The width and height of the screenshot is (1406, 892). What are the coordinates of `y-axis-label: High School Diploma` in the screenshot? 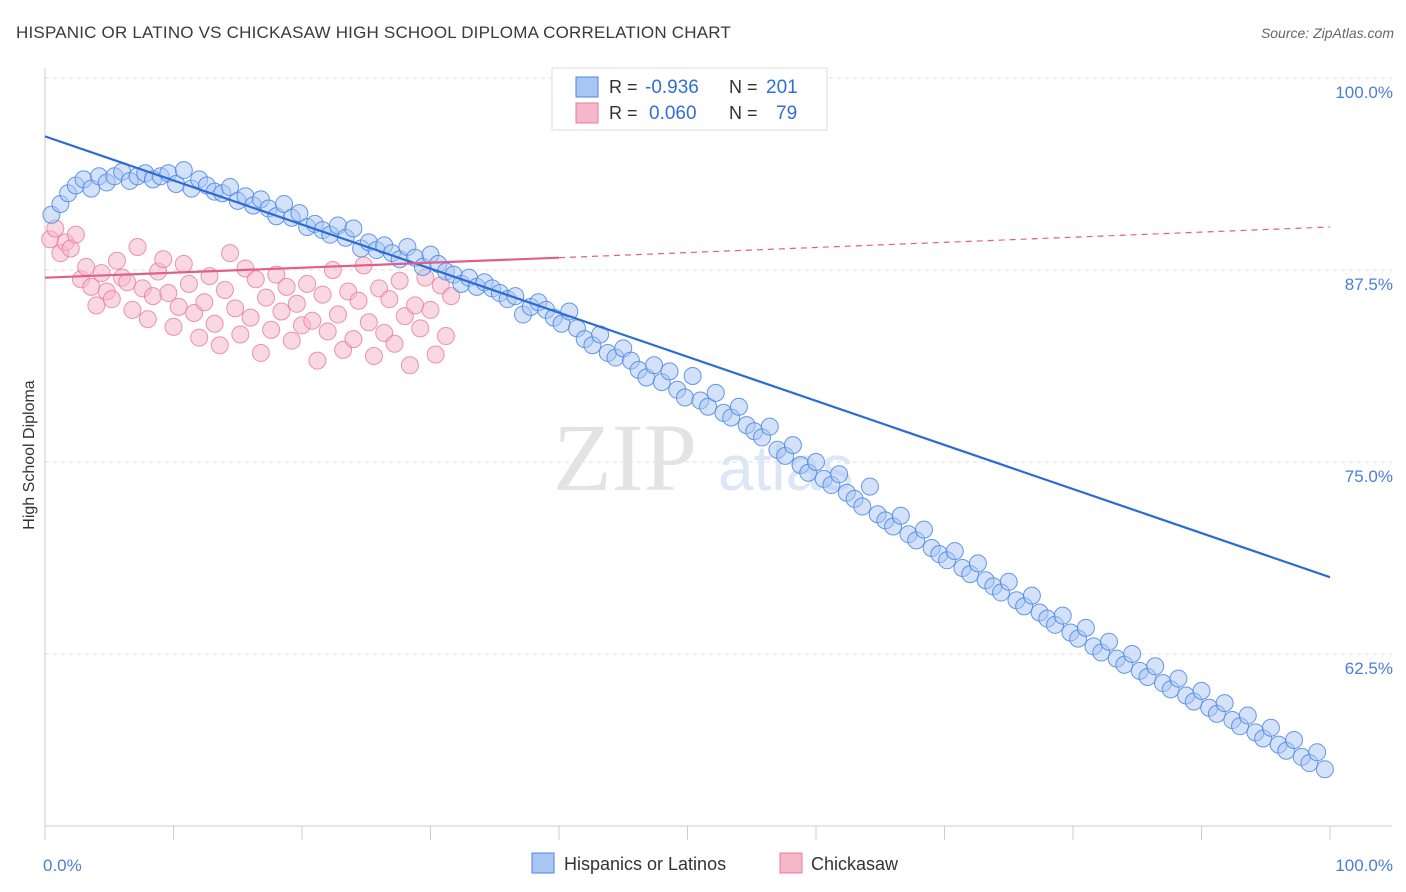 It's located at (29, 455).